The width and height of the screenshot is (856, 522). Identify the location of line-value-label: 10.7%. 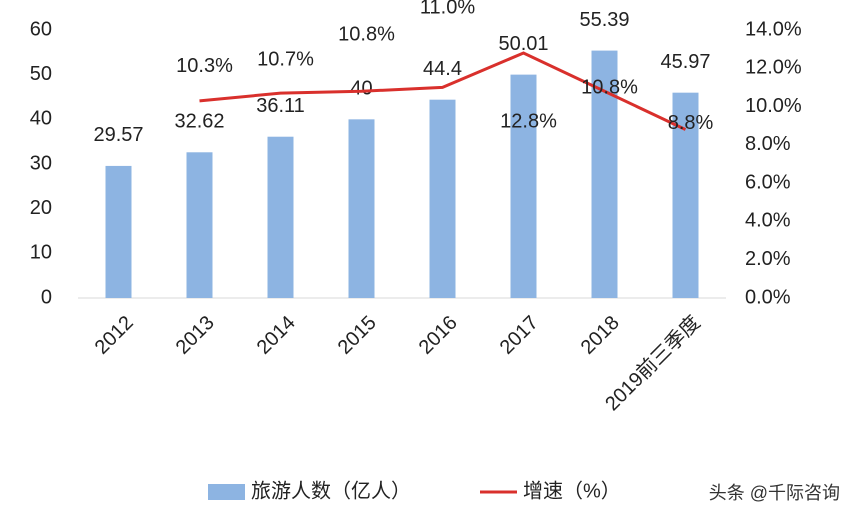
(285, 59).